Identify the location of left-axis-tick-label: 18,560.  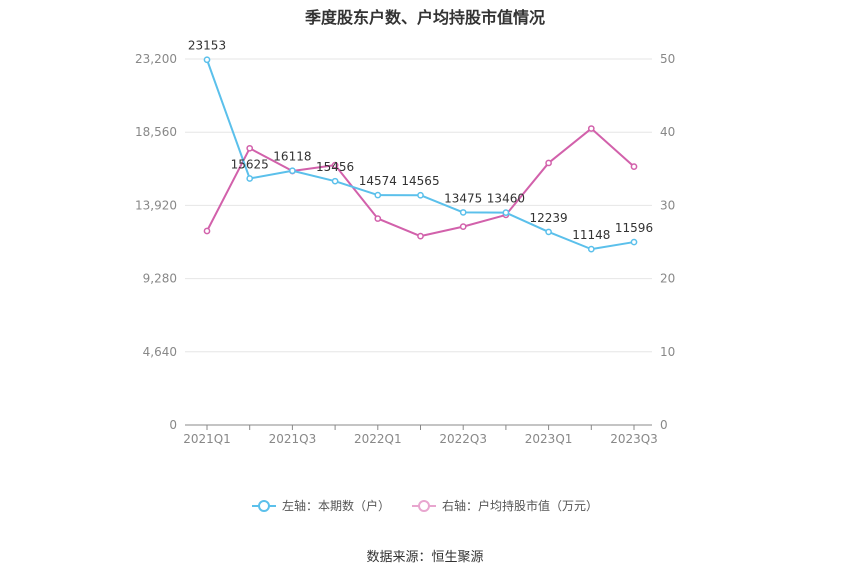
(156, 132).